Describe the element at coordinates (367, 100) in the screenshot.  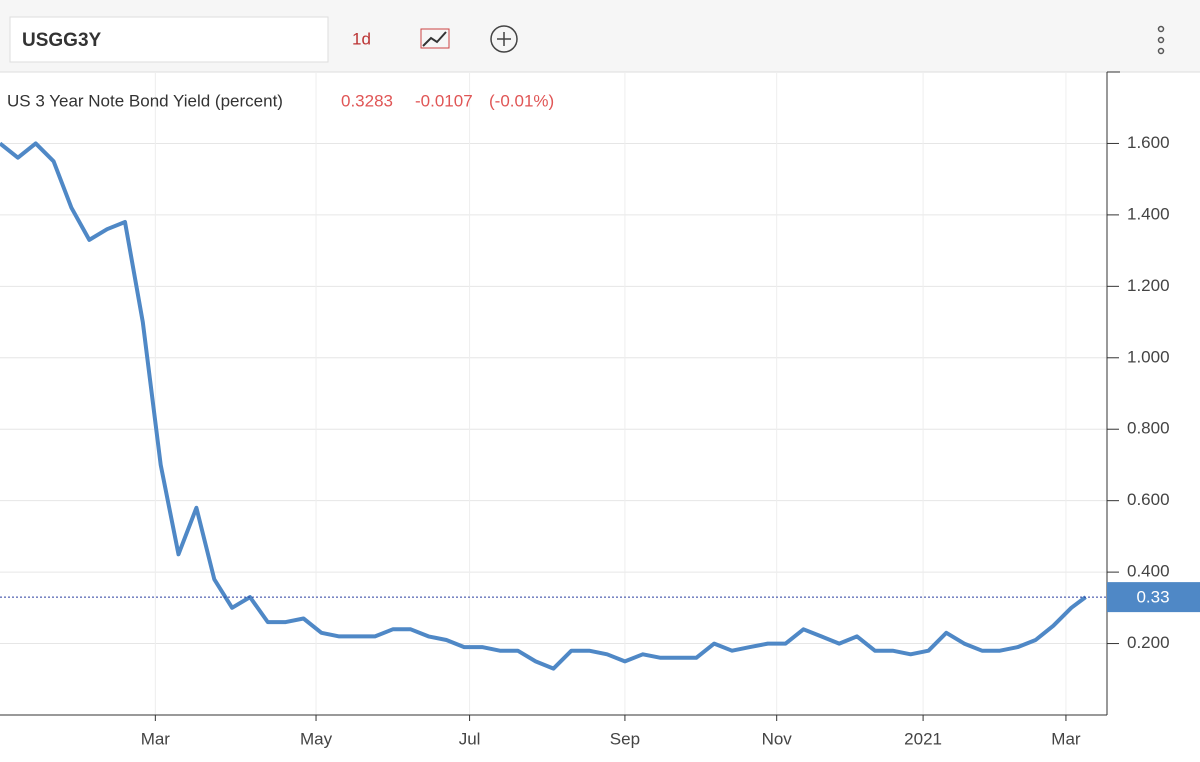
I see `last-value: 0.3283` at that location.